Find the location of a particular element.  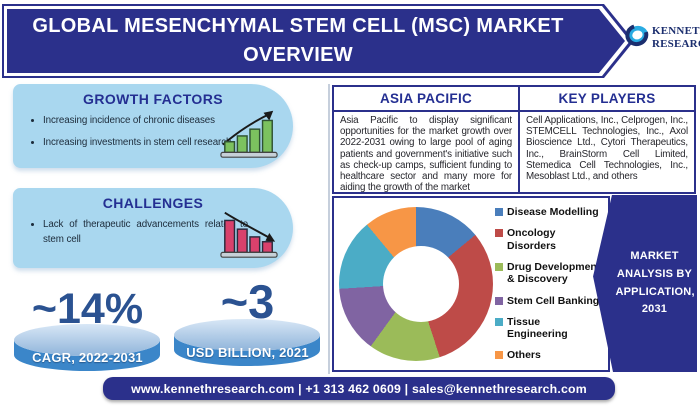

stat-label: USD BILLION, 2021 is located at coordinates (247, 352).